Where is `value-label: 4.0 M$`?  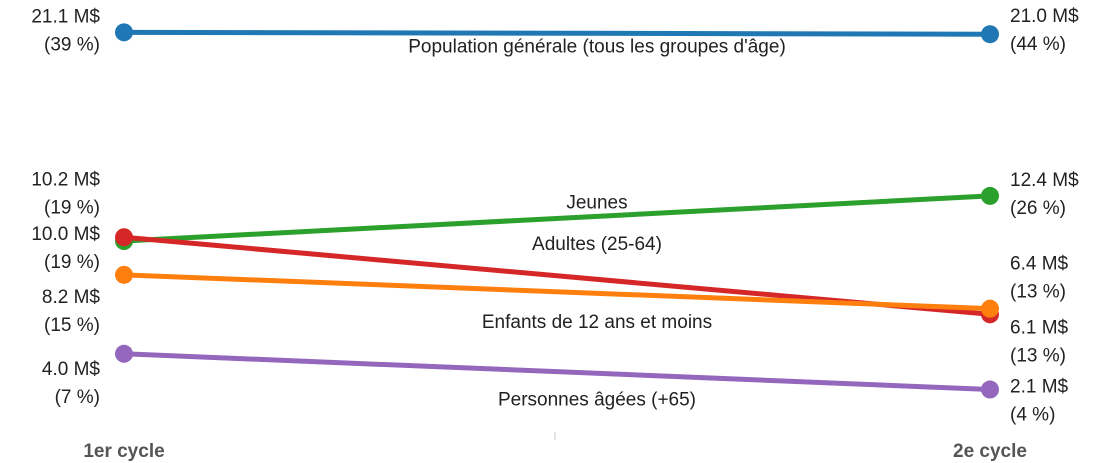 value-label: 4.0 M$ is located at coordinates (71, 369).